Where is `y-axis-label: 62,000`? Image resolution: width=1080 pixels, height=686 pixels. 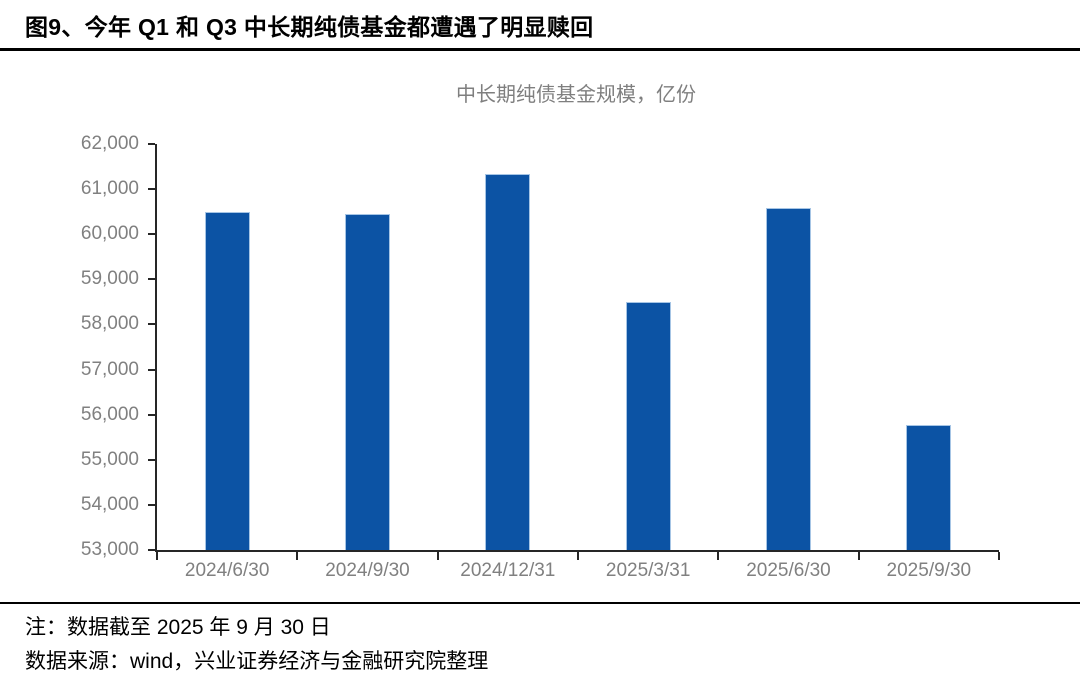
y-axis-label: 62,000 is located at coordinates (109, 143).